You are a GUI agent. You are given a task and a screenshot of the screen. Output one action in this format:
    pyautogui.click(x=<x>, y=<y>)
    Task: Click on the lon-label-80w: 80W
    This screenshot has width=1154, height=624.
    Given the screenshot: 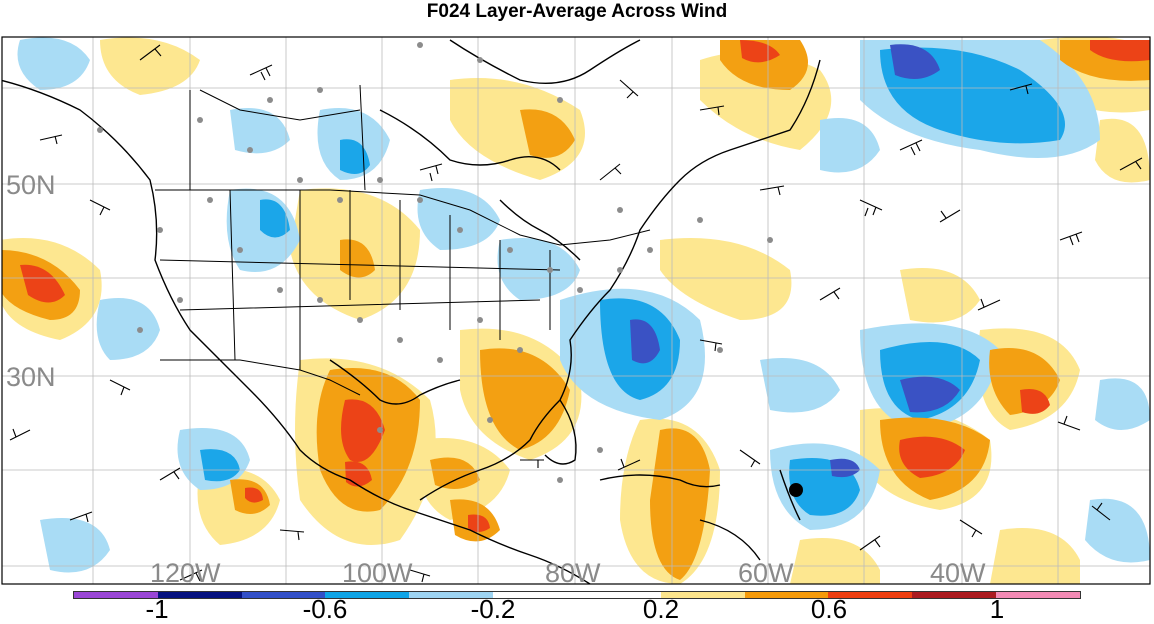 What is the action you would take?
    pyautogui.click(x=573, y=573)
    